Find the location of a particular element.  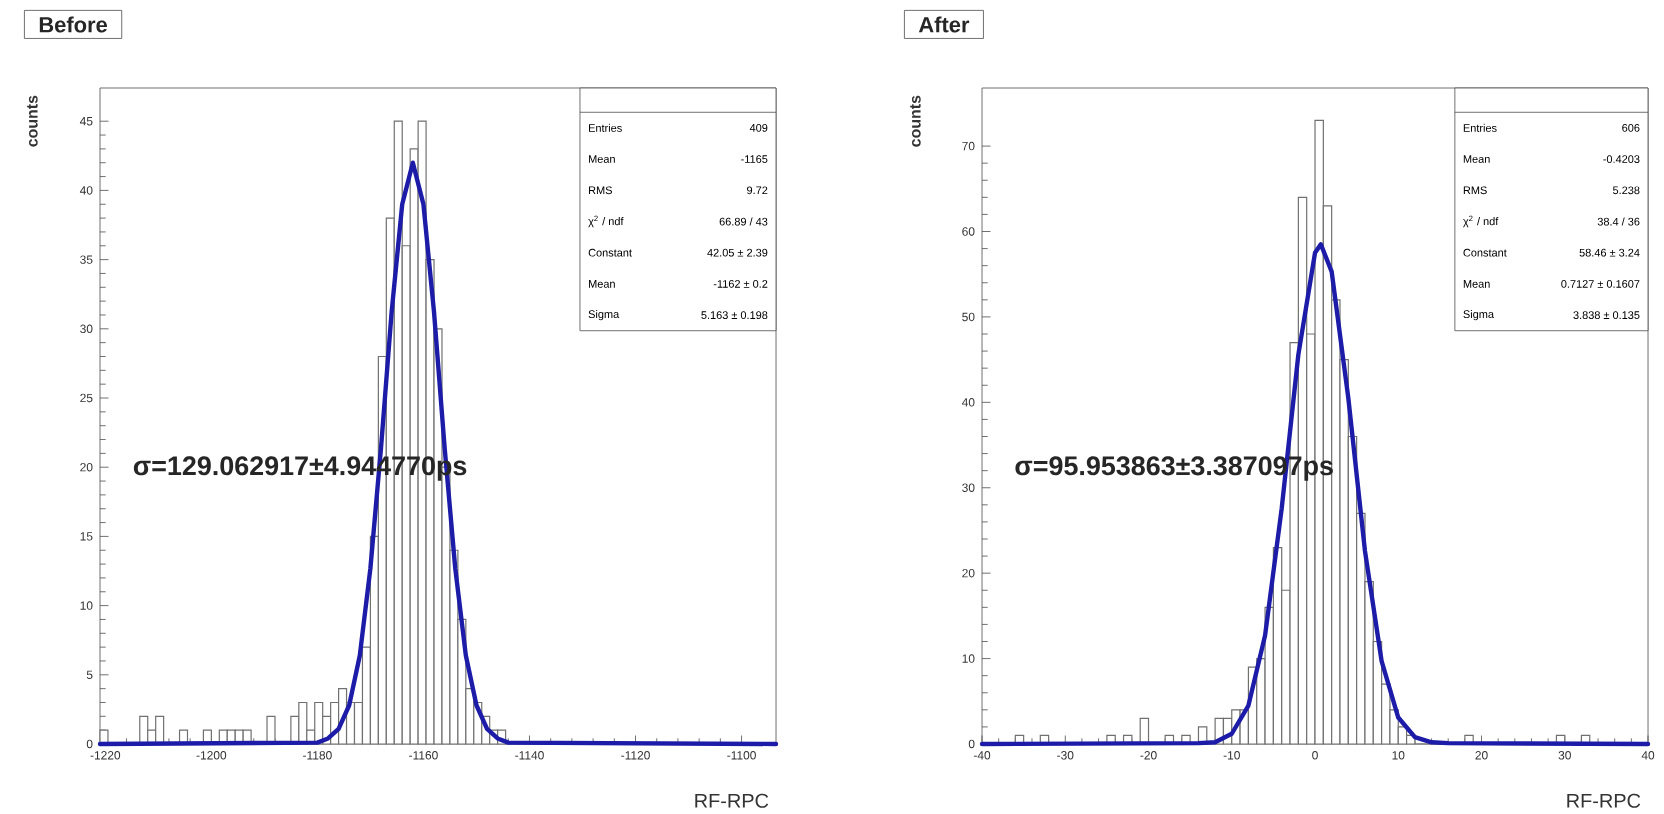

chart-title: Before is located at coordinates (73, 24).